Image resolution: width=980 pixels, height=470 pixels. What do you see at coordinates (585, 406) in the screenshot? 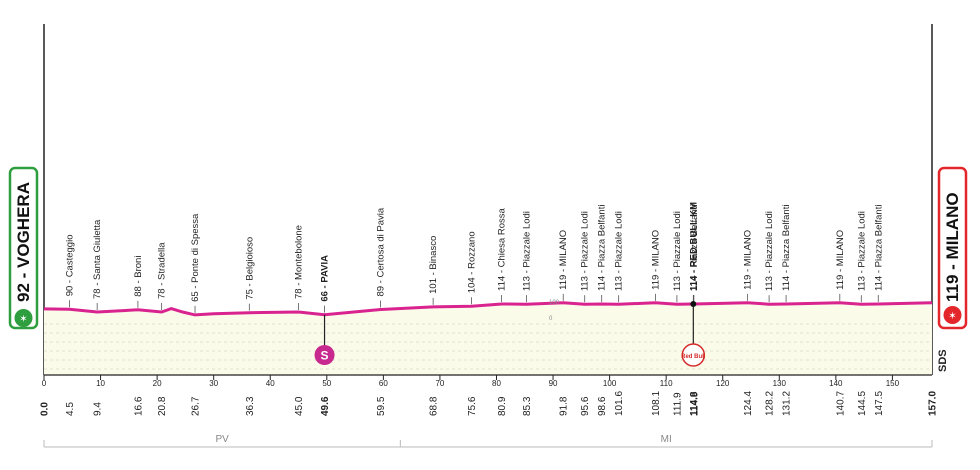
I see `km-label-15: 95.6` at bounding box center [585, 406].